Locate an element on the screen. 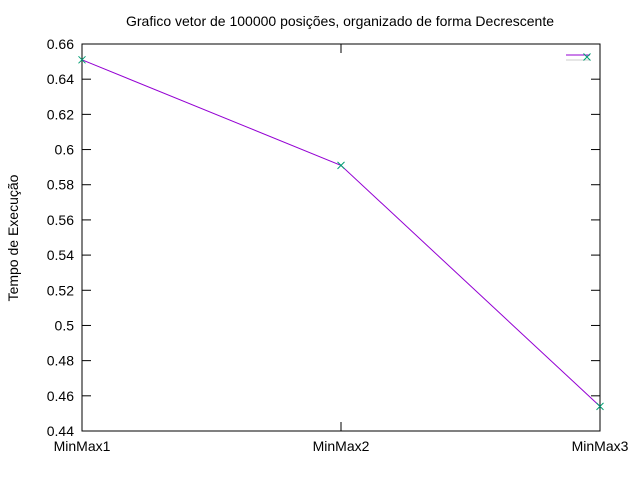 The width and height of the screenshot is (640, 480). x-tick-label: MinMax1 is located at coordinates (82, 446).